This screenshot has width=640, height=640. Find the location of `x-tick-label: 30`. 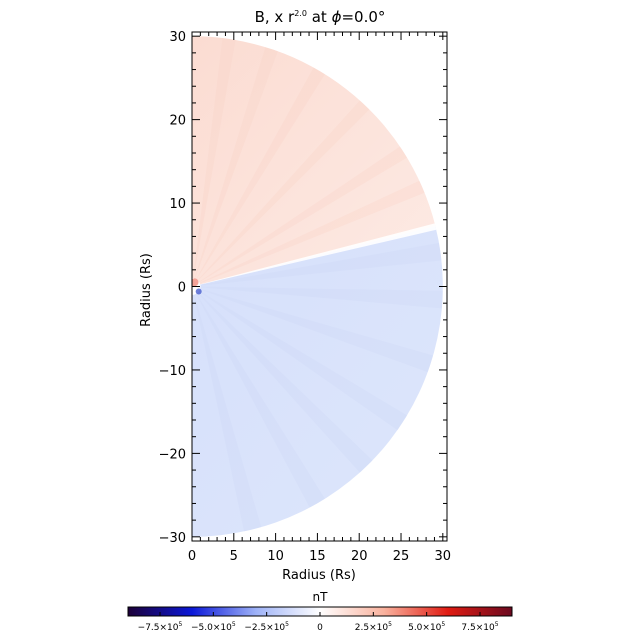

x-tick-label: 30 is located at coordinates (443, 556).